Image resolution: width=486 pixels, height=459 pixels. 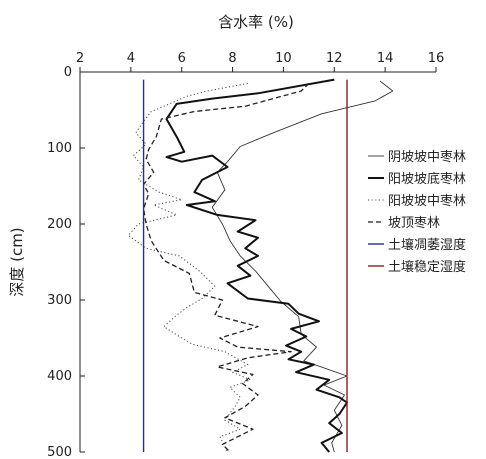 I want to click on x-tick-label: 2, so click(x=80, y=58).